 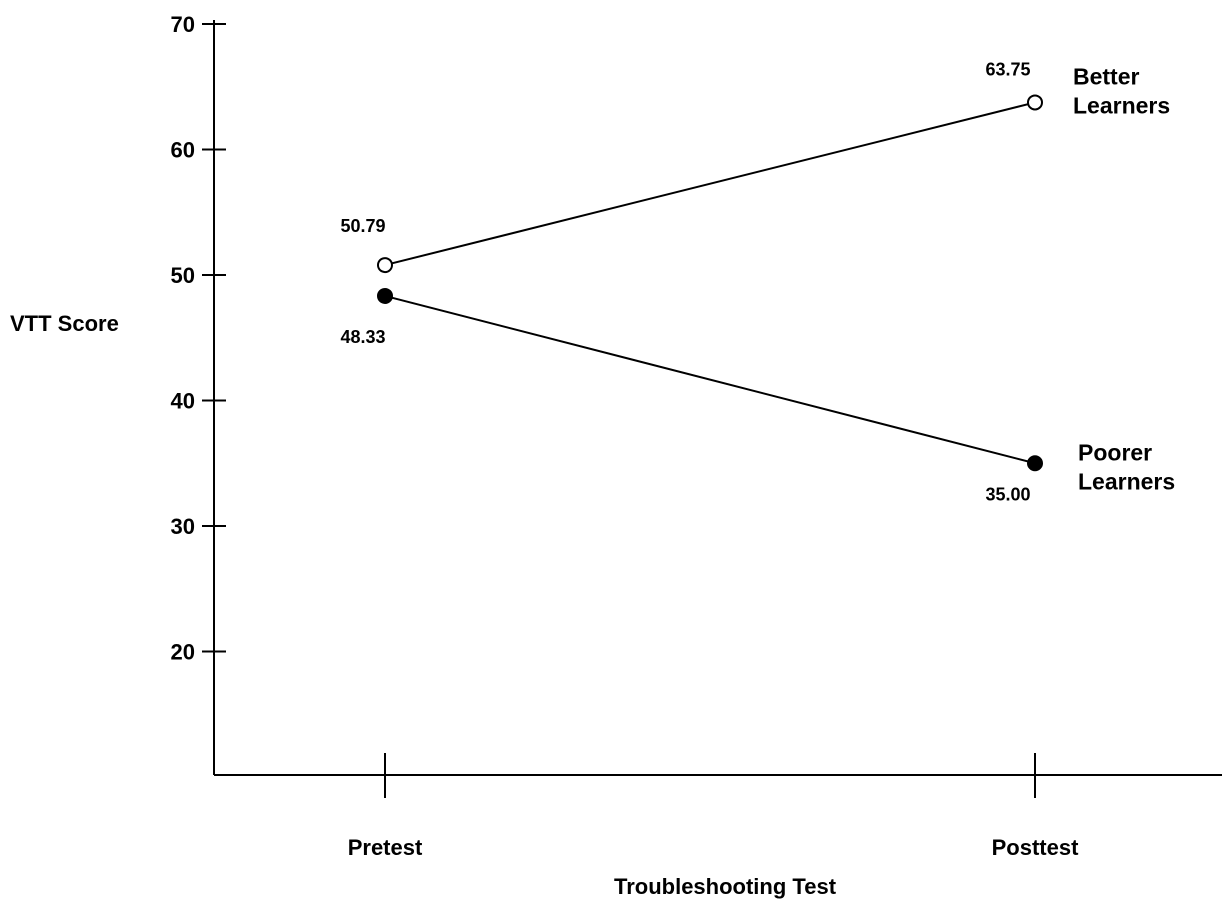 What do you see at coordinates (362, 337) in the screenshot?
I see `data-label: 48.33` at bounding box center [362, 337].